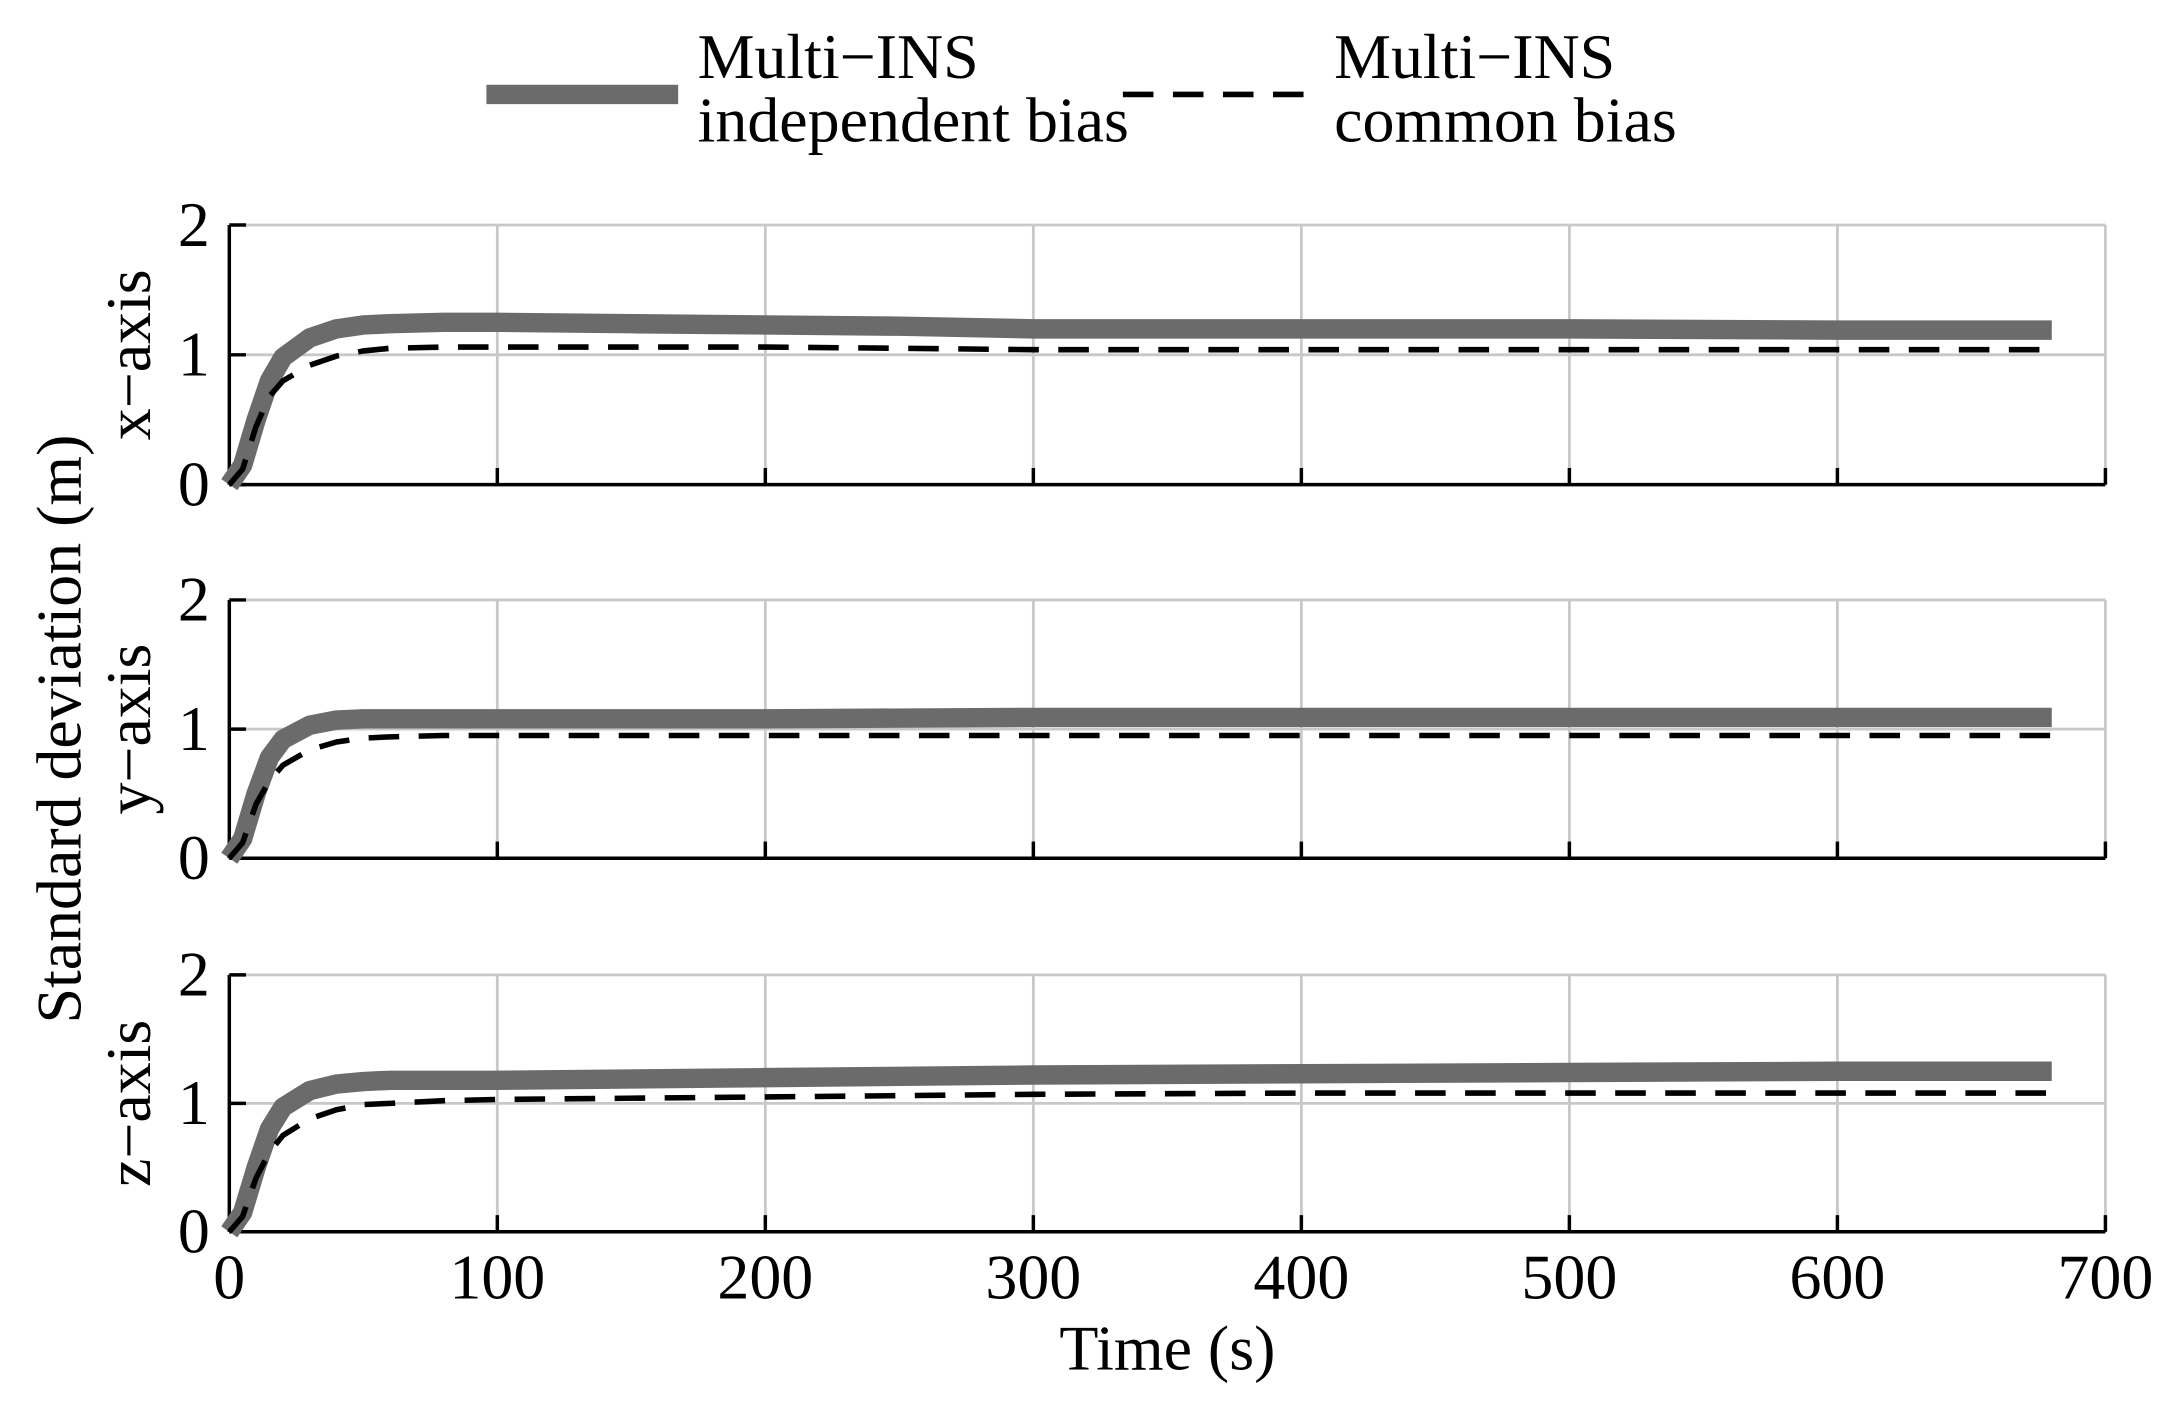  What do you see at coordinates (1167, 1347) in the screenshot?
I see `x-axis-label: Time (s)` at bounding box center [1167, 1347].